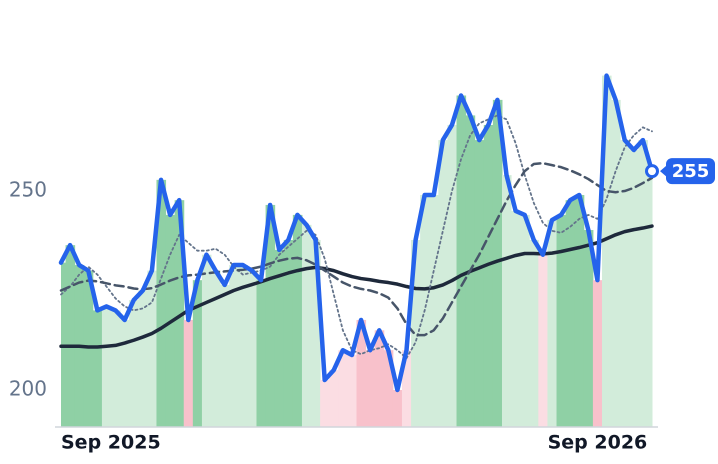 The height and width of the screenshot is (464, 718). What do you see at coordinates (652, 171) in the screenshot?
I see `last-point` at bounding box center [652, 171].